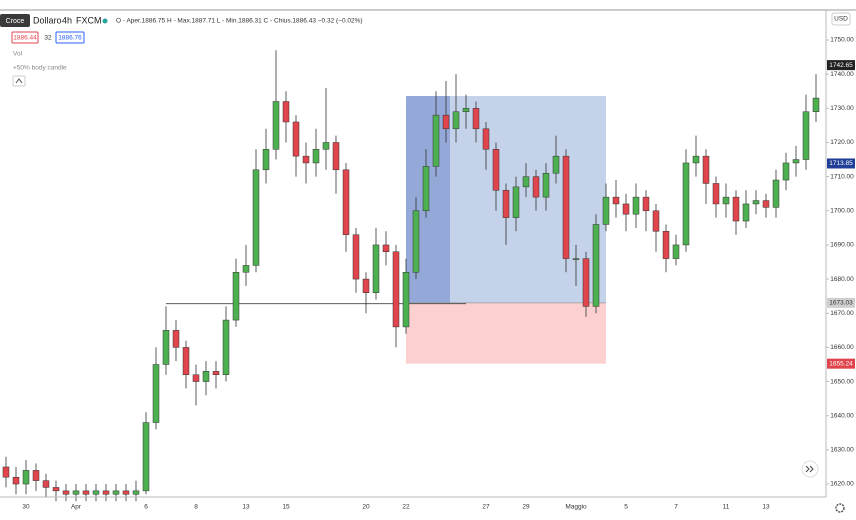  What do you see at coordinates (840, 508) in the screenshot?
I see `settings-button` at bounding box center [840, 508].